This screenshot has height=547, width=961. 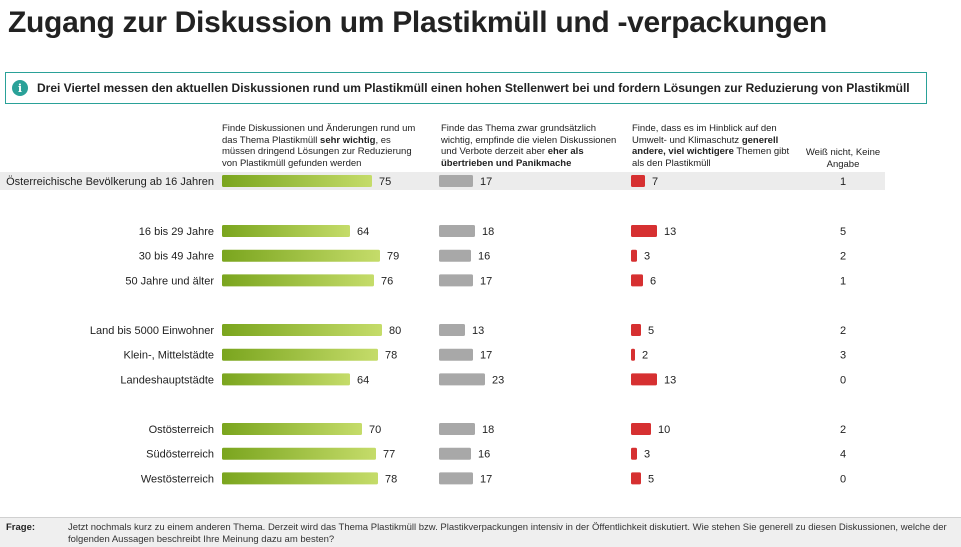 I want to click on data-label-other-topics: 7, so click(x=655, y=182).